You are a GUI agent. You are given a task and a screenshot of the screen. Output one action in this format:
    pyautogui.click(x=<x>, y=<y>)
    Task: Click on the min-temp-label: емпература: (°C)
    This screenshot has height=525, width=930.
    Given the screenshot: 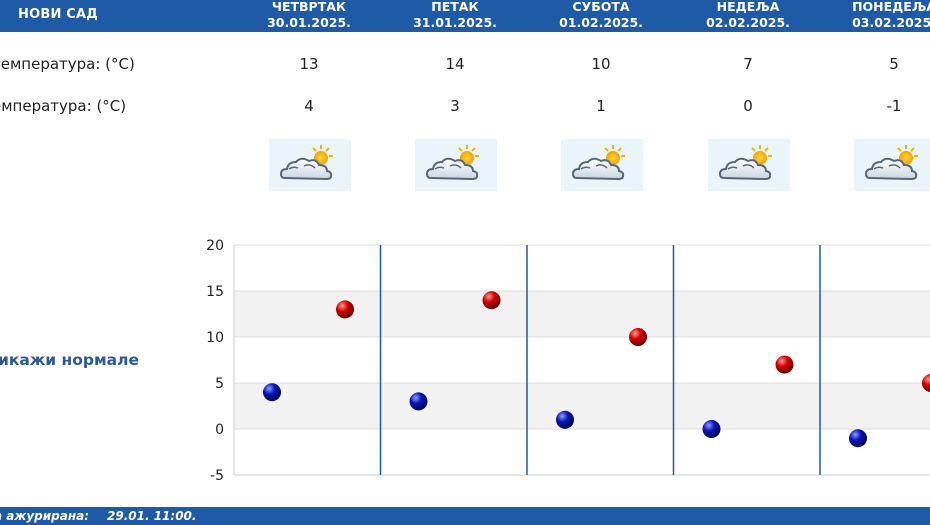 What is the action you would take?
    pyautogui.click(x=63, y=106)
    